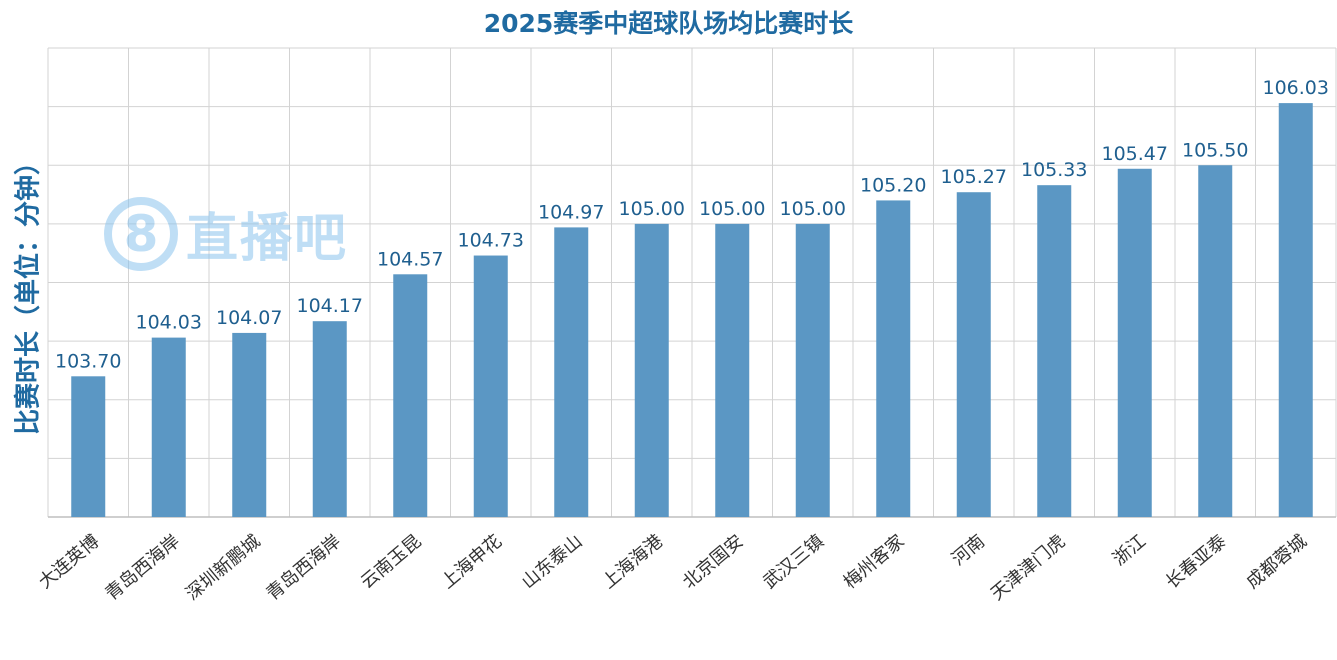 Image resolution: width=1337 pixels, height=660 pixels. What do you see at coordinates (1196, 562) in the screenshot?
I see `x-tick-label: 长春亚泰` at bounding box center [1196, 562].